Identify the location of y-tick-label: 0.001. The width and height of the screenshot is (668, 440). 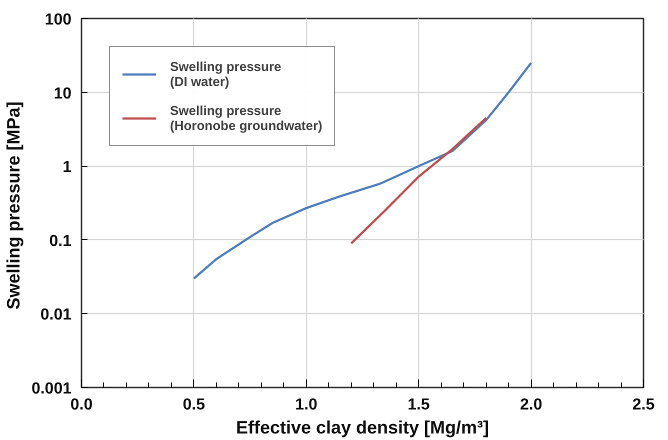
(51, 389).